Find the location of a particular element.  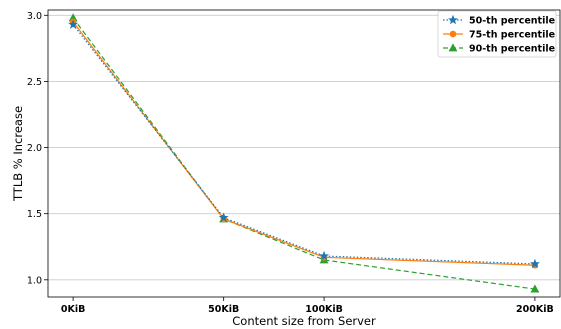

y-tick-label: 2.0 is located at coordinates (34, 148).